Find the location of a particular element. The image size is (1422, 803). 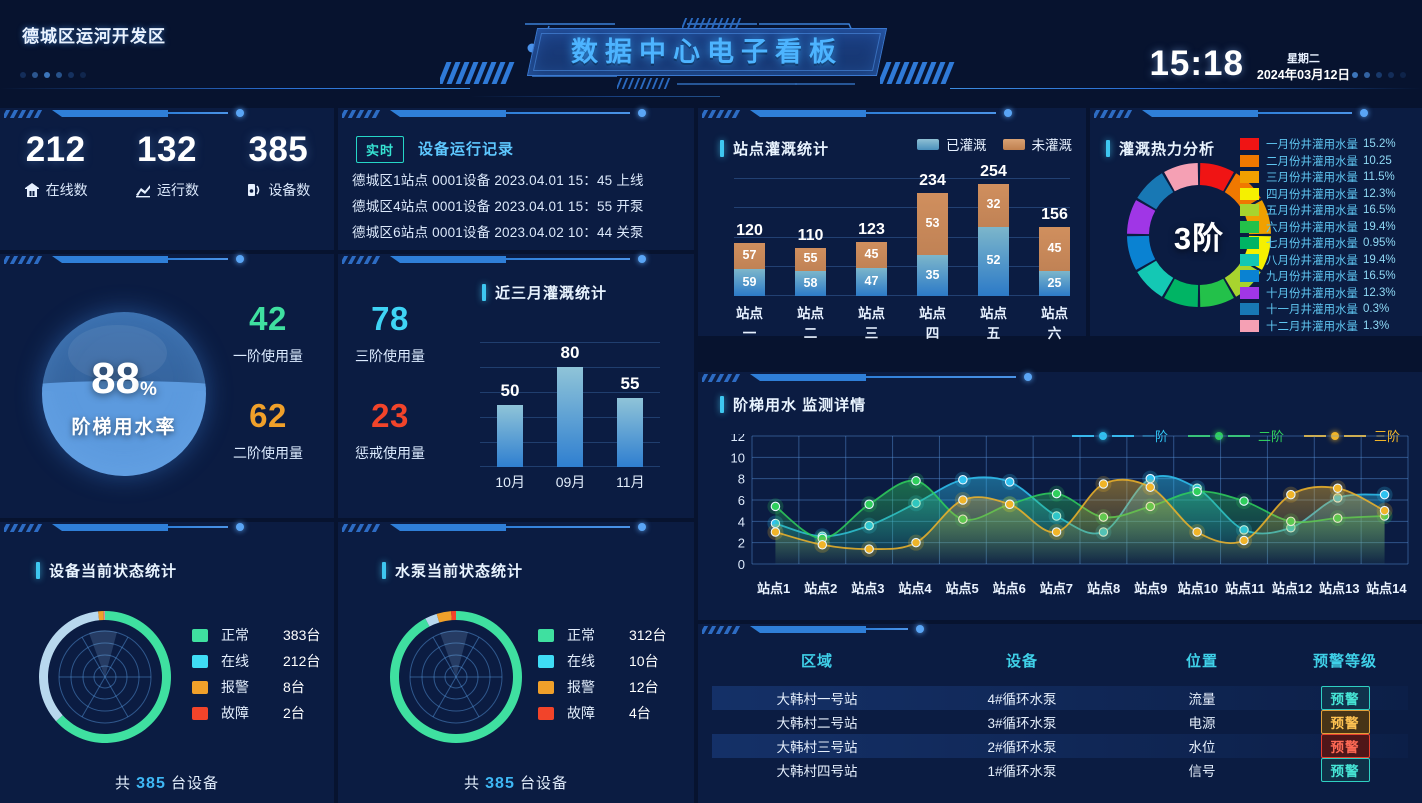

legend-item: 四月份井灌用水量 12.3% is located at coordinates (1318, 194).